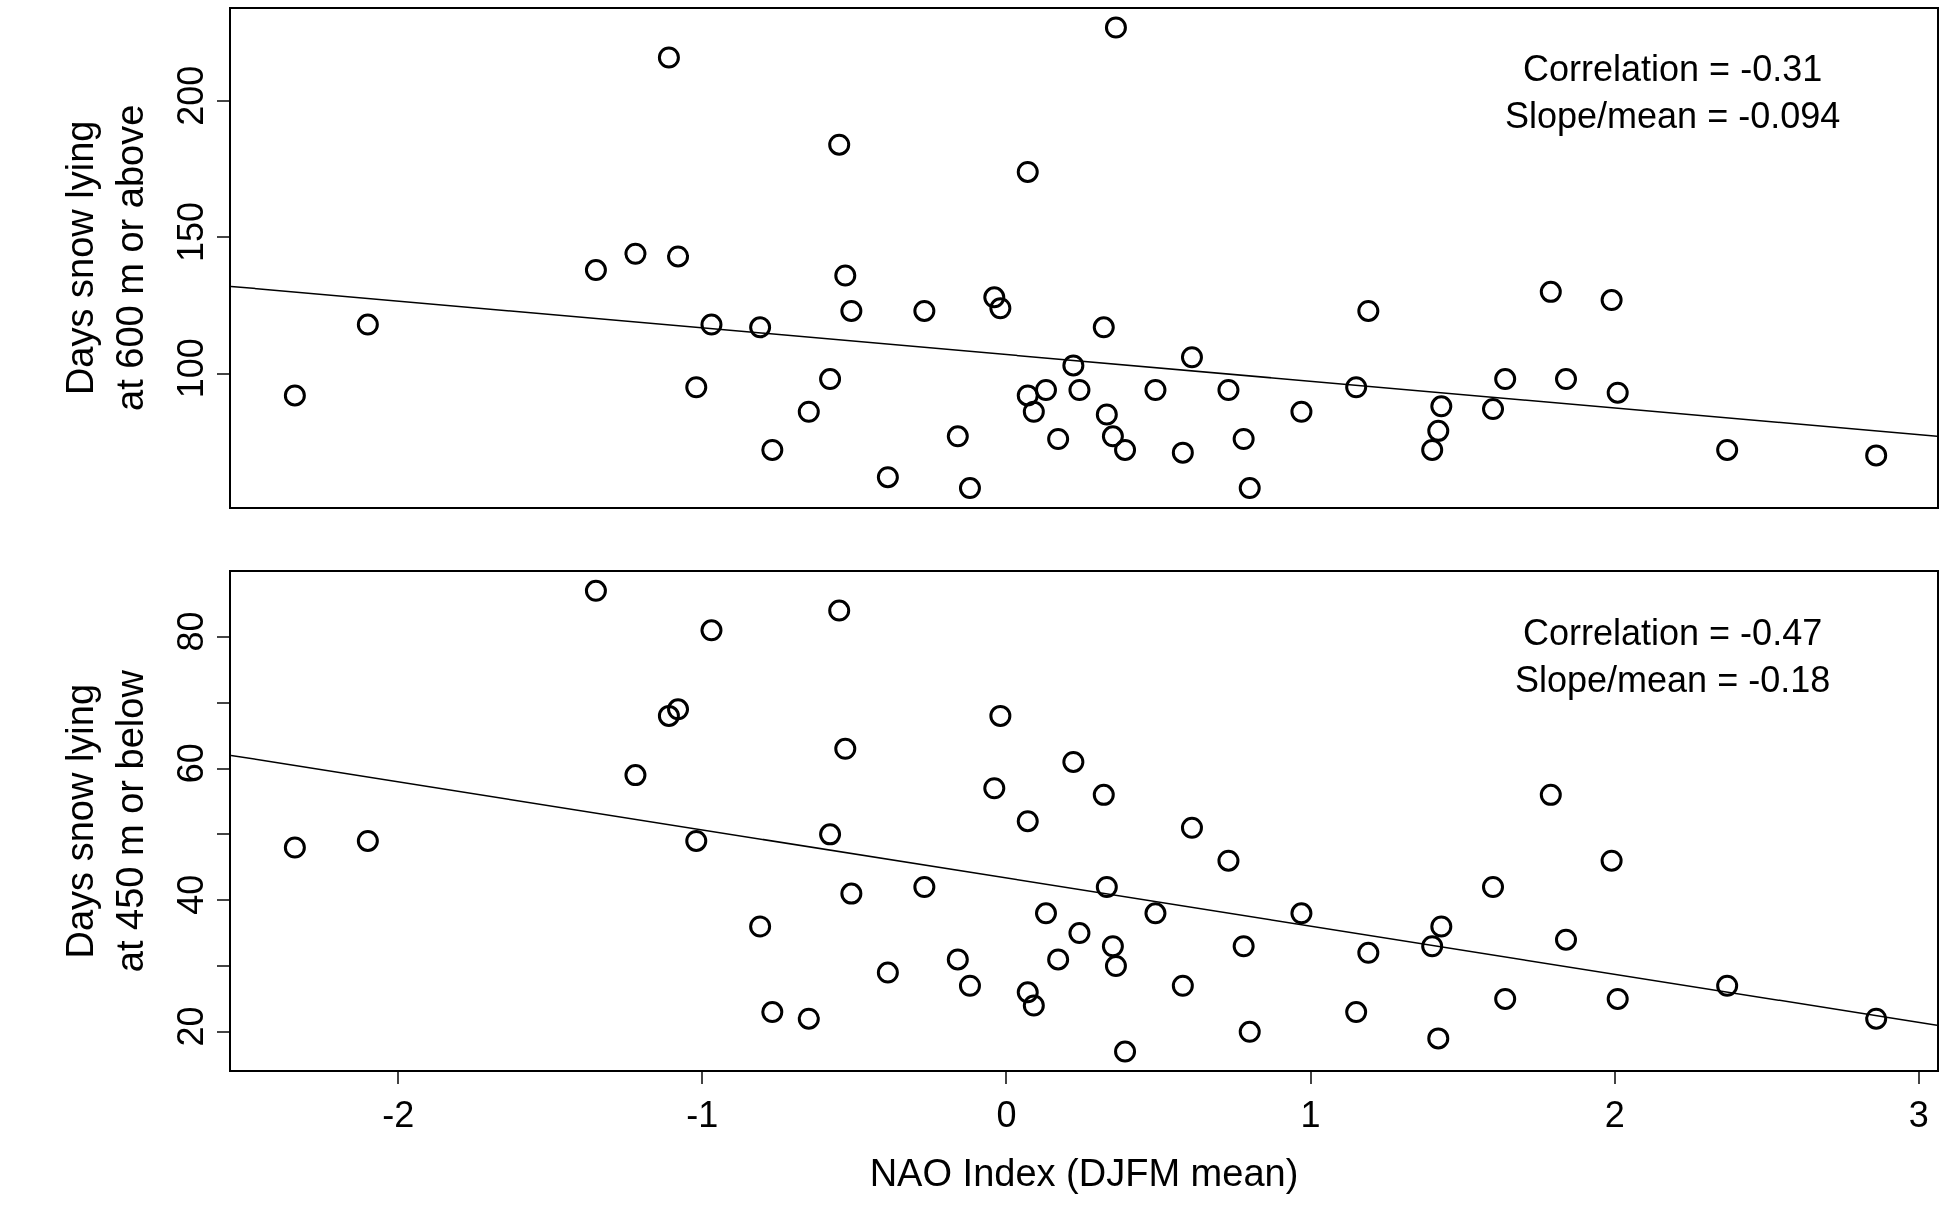 This screenshot has width=1946, height=1219. I want to click on annotation: Slope/mean = -0.094, so click(1673, 115).